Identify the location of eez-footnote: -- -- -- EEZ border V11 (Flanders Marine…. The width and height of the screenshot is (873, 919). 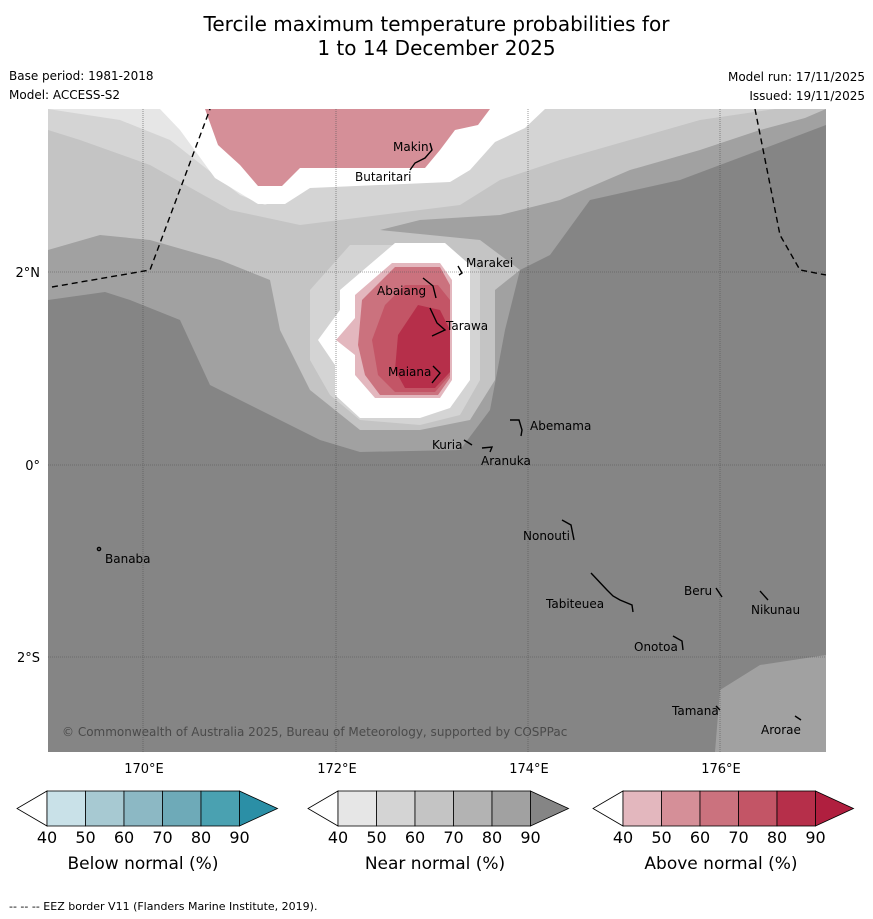
(163, 906).